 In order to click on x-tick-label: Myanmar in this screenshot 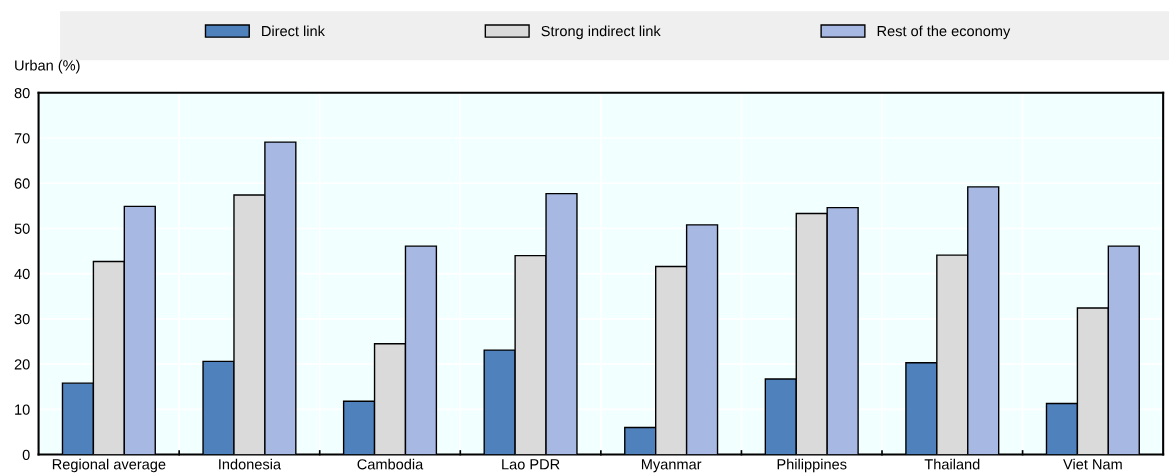, I will do `click(671, 466)`.